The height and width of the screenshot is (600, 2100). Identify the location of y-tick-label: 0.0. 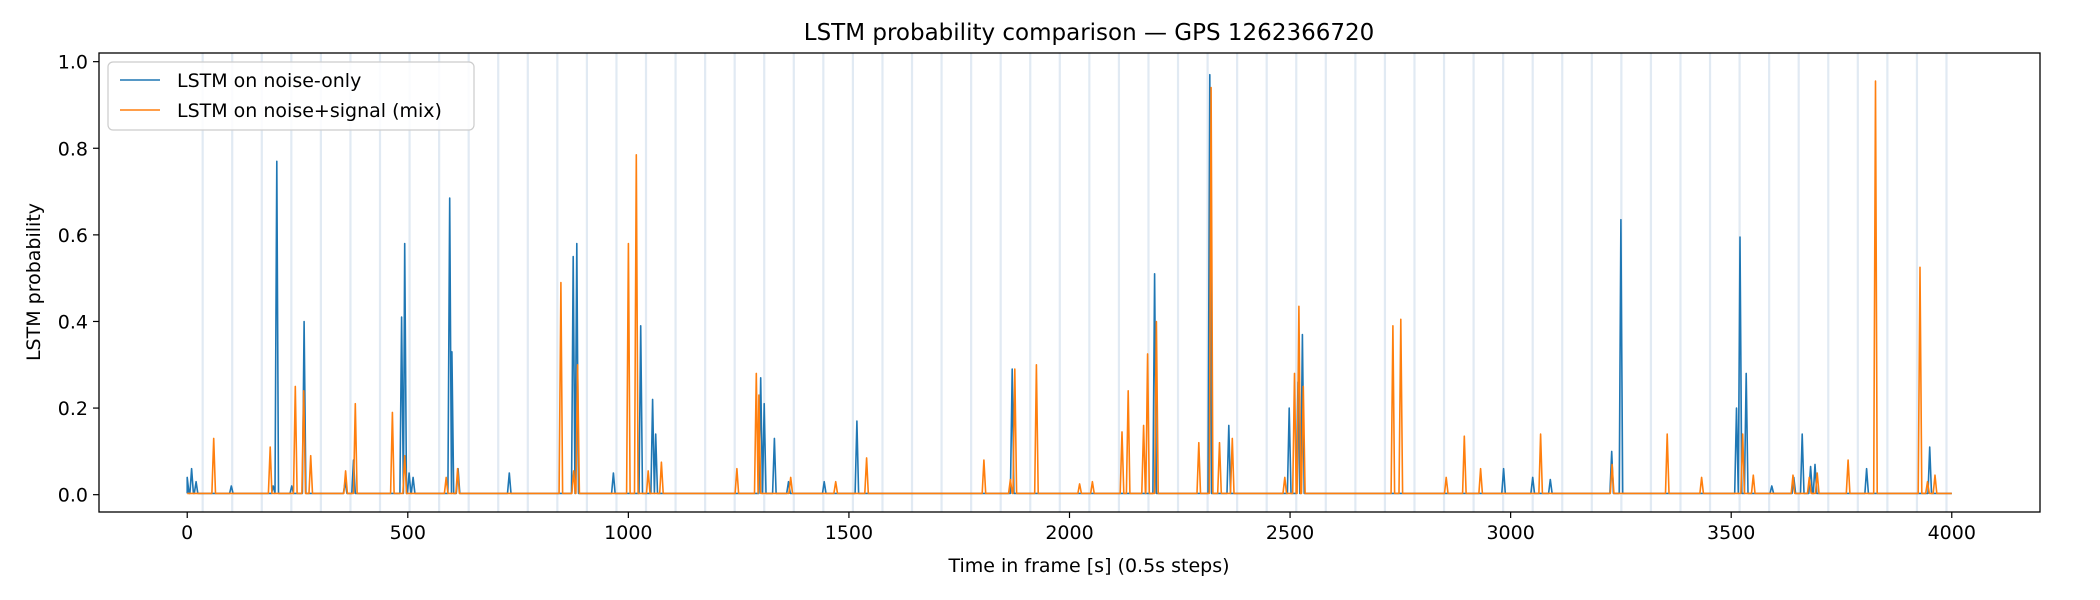
(73, 496).